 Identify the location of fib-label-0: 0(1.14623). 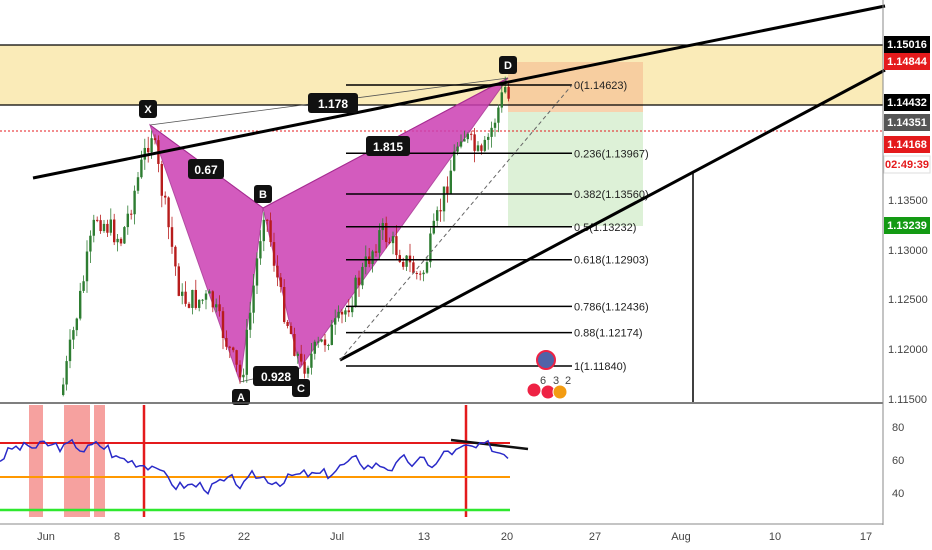
(600, 86).